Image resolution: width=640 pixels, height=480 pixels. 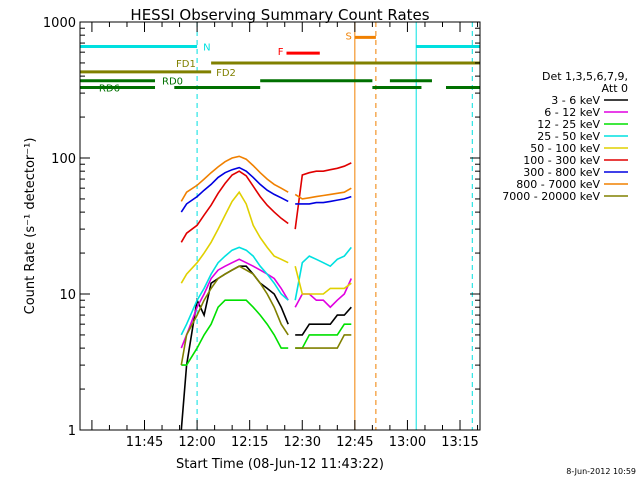 I want to click on footer-date: 8-Jun-2012 10:59, so click(x=601, y=471).